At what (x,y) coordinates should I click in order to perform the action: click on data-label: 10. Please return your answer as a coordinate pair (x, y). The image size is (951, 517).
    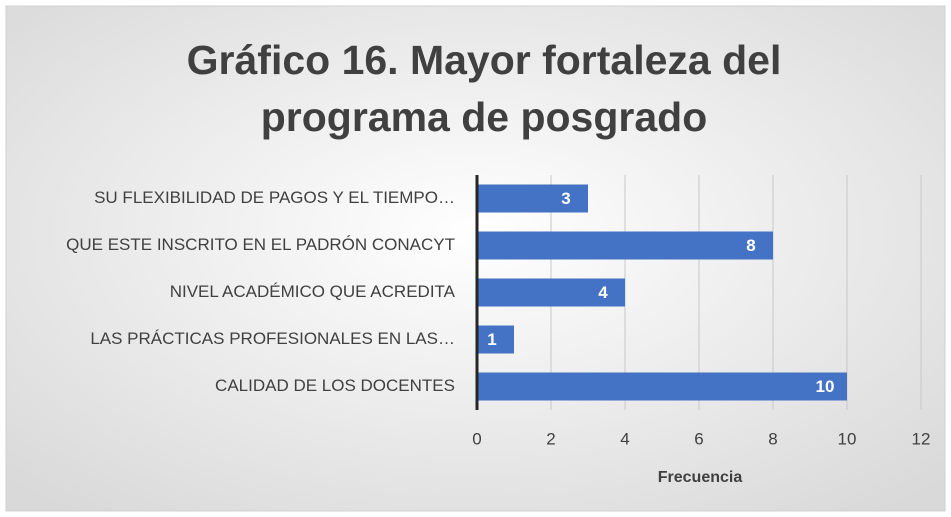
    Looking at the image, I should click on (825, 386).